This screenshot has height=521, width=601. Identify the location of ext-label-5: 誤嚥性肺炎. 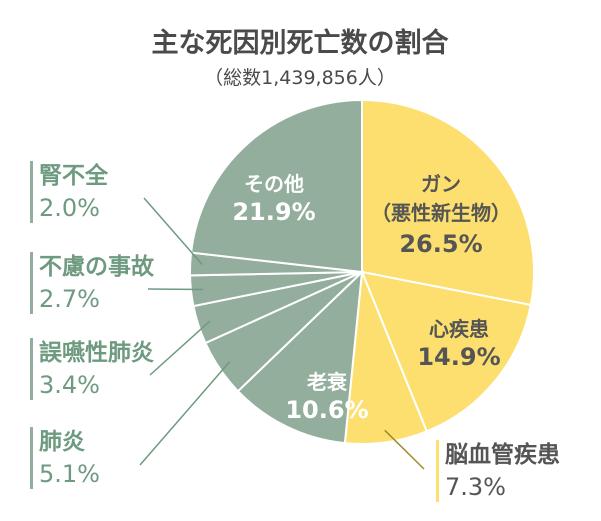
(96, 352).